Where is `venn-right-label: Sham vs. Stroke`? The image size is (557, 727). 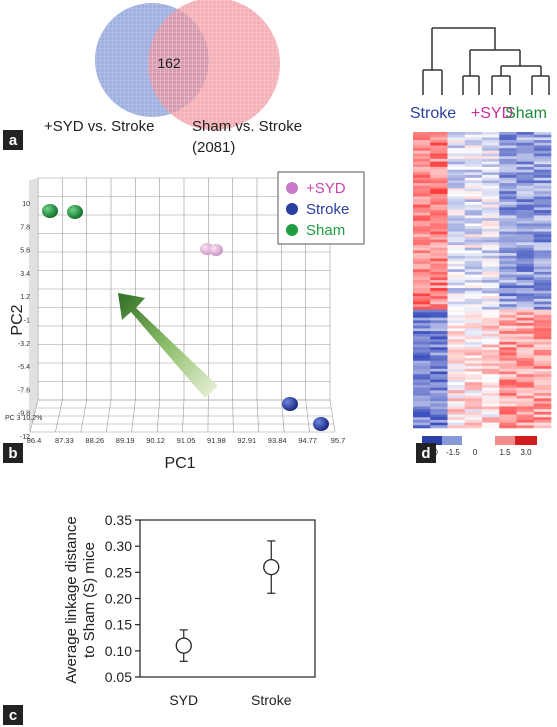
venn-right-label: Sham vs. Stroke is located at coordinates (247, 126).